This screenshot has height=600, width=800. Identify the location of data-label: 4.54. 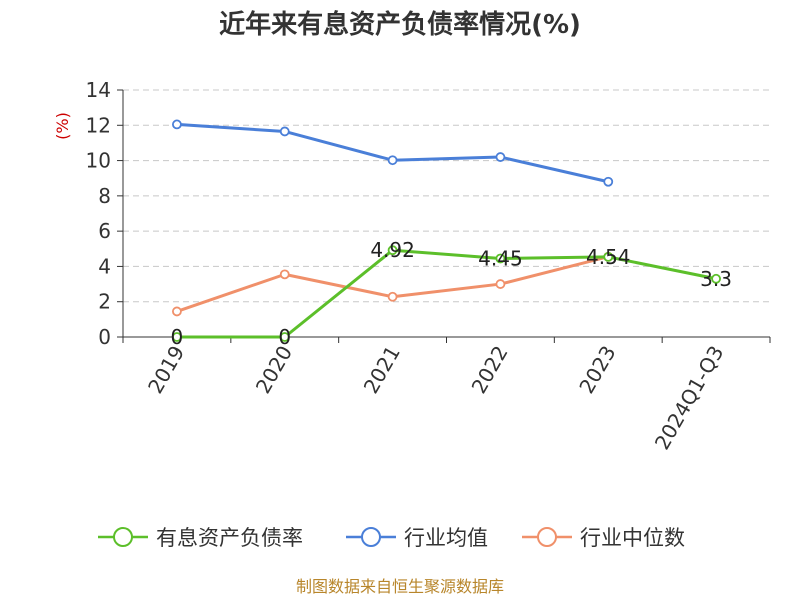
(608, 257).